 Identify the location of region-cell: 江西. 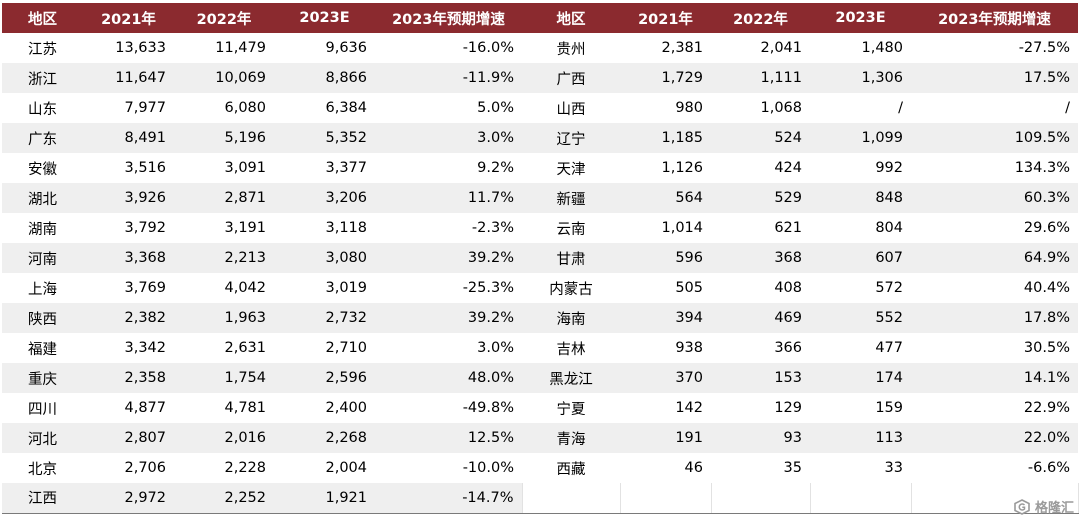
(42, 498).